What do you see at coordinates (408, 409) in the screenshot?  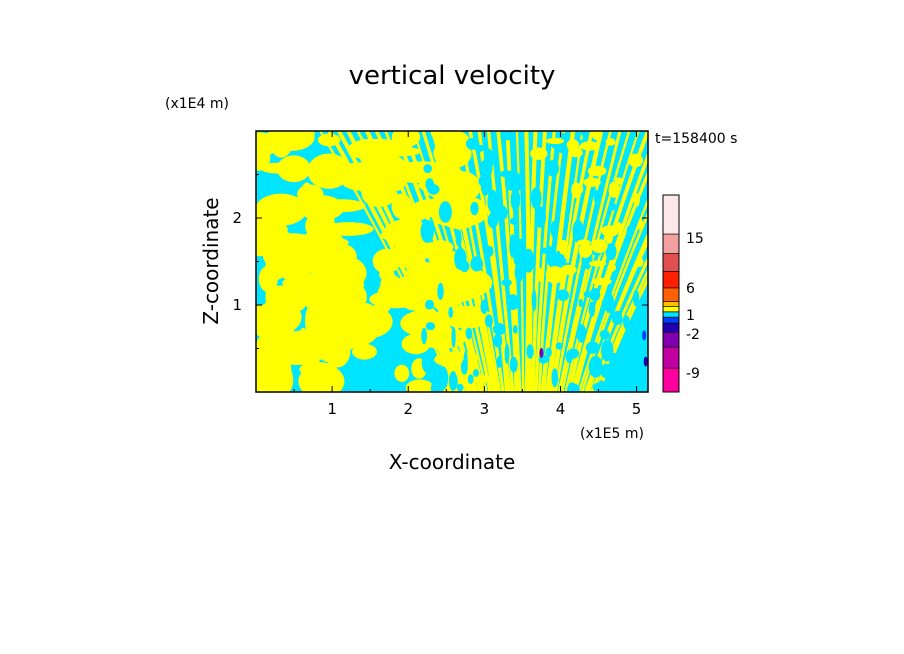 I see `x-tick-label: 2` at bounding box center [408, 409].